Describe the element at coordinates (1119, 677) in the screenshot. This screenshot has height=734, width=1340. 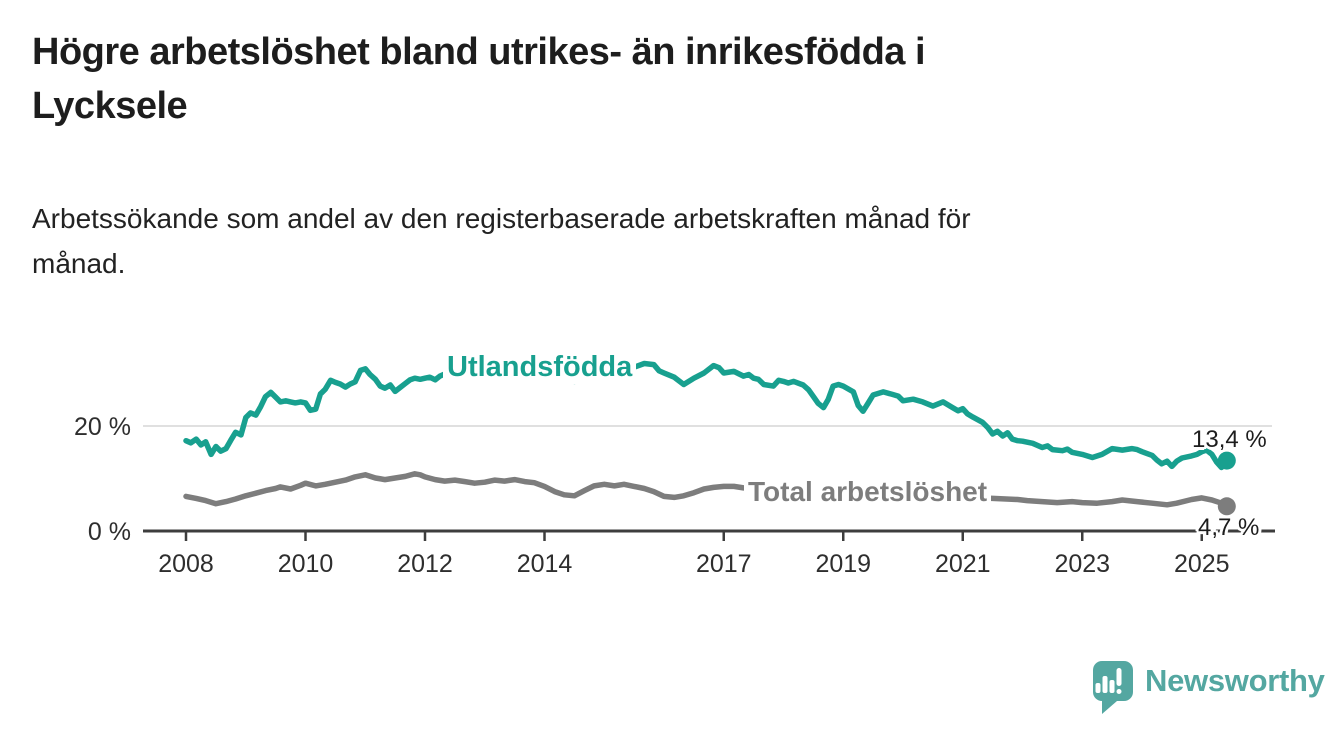
I see `exclamation-bar` at that location.